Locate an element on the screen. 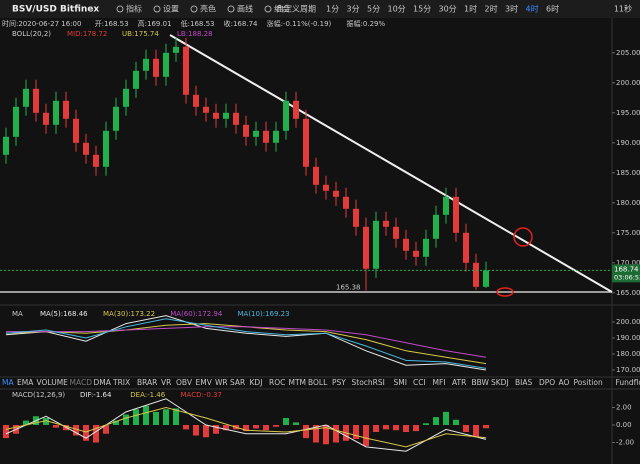  legend-title: MACD(12,26,9) is located at coordinates (38, 395).